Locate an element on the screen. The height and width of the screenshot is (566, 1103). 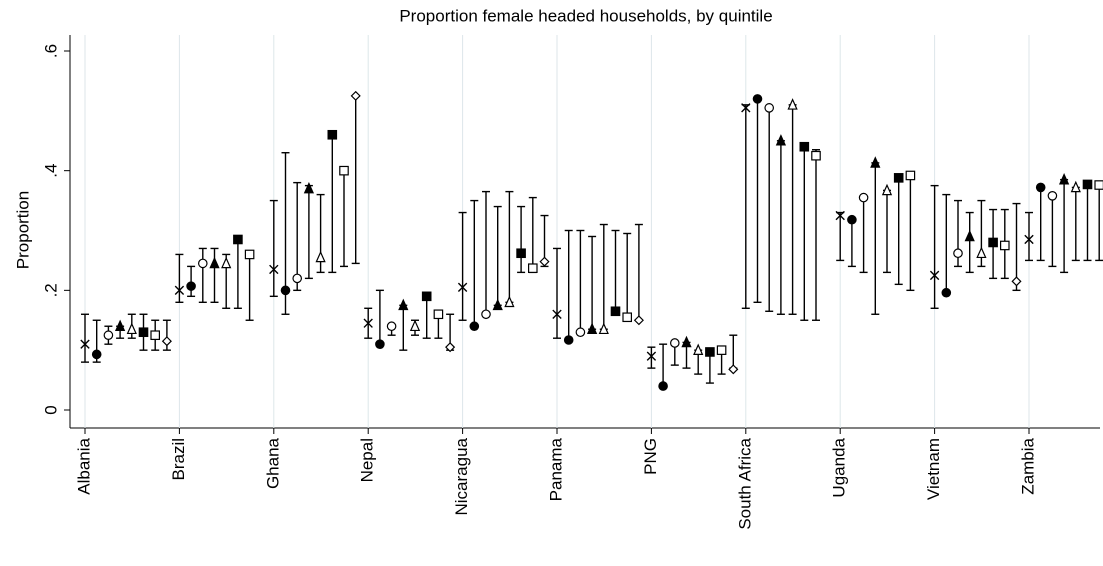
y-axis-label: Proportion is located at coordinates (22, 230).